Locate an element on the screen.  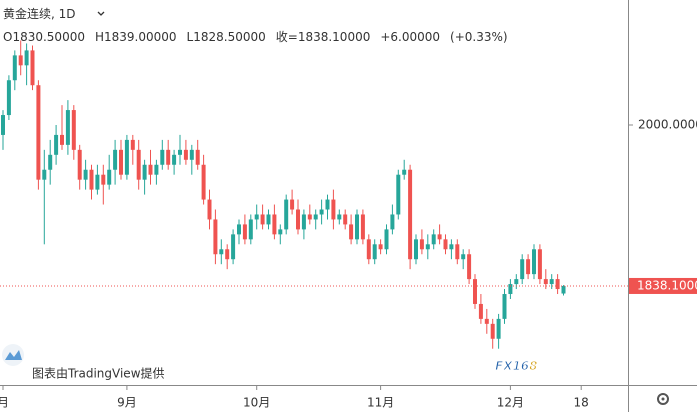
symbol: 黄金连续, 1D is located at coordinates (39, 13).